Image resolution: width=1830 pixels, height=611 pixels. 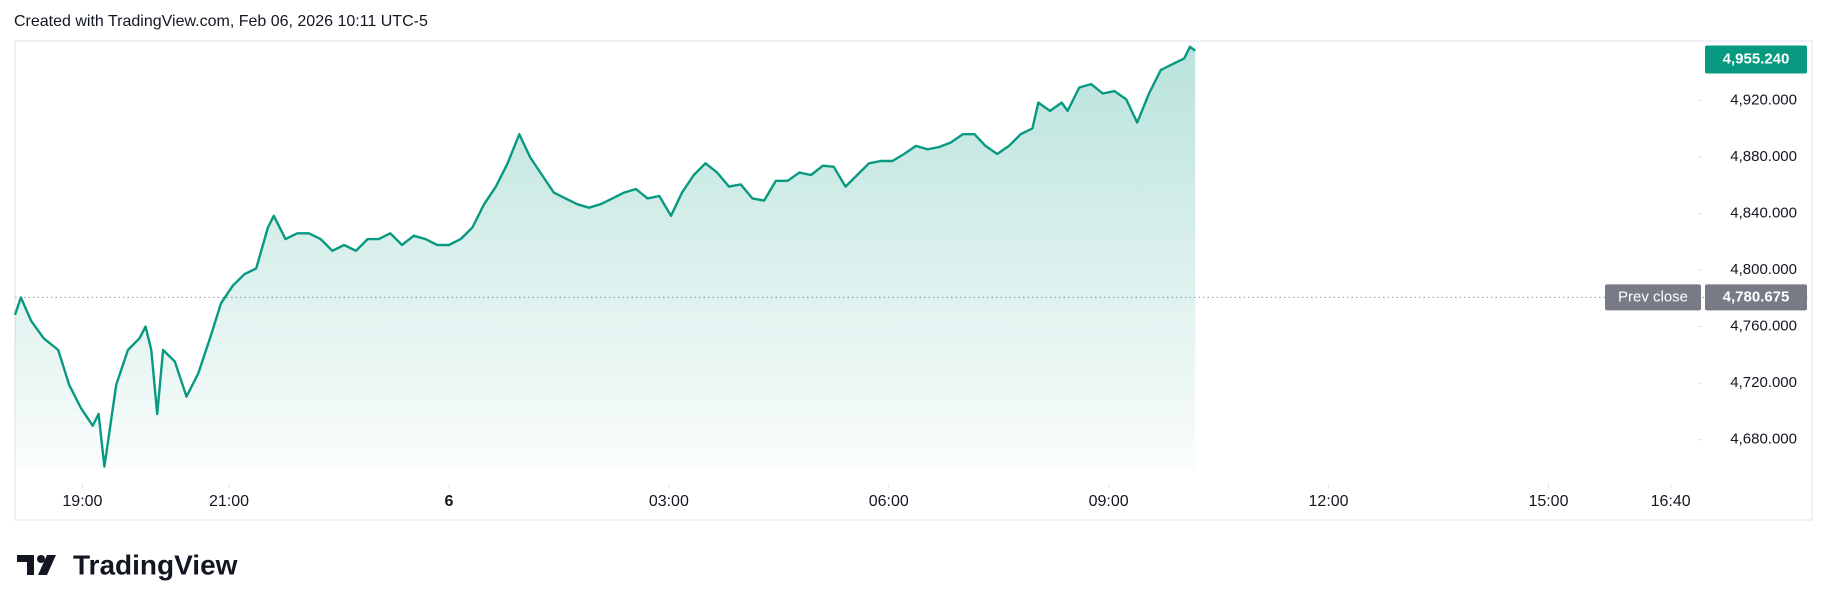 What do you see at coordinates (1763, 326) in the screenshot?
I see `y-tick-label: 4,760.000` at bounding box center [1763, 326].